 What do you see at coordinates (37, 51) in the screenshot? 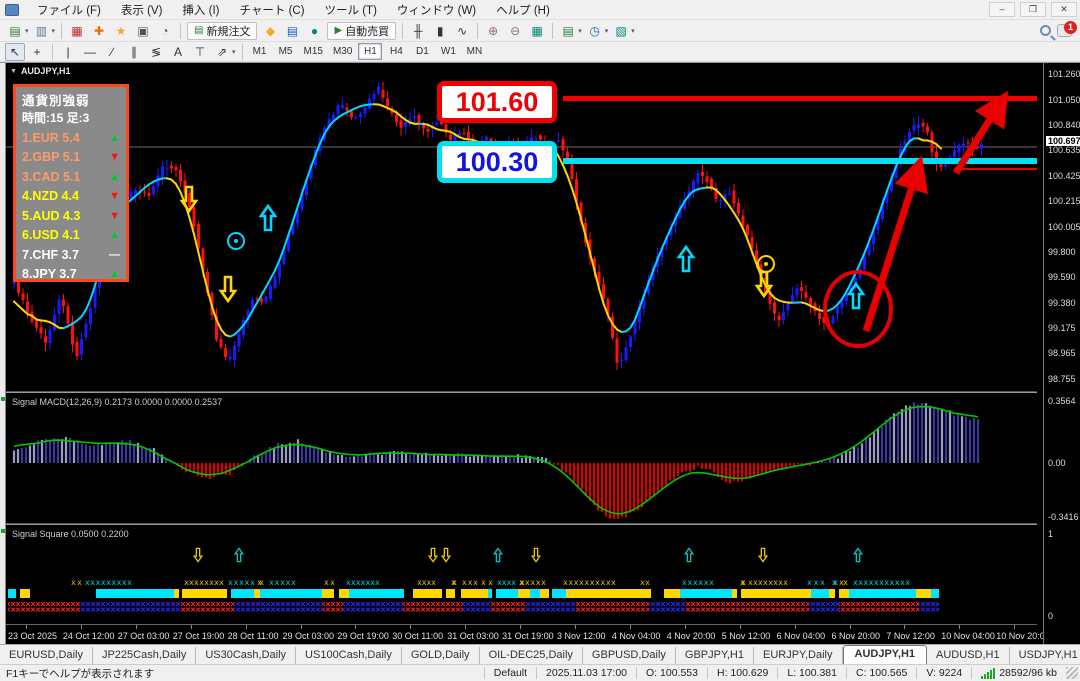
I see `crosshair-icon: +` at bounding box center [37, 51].